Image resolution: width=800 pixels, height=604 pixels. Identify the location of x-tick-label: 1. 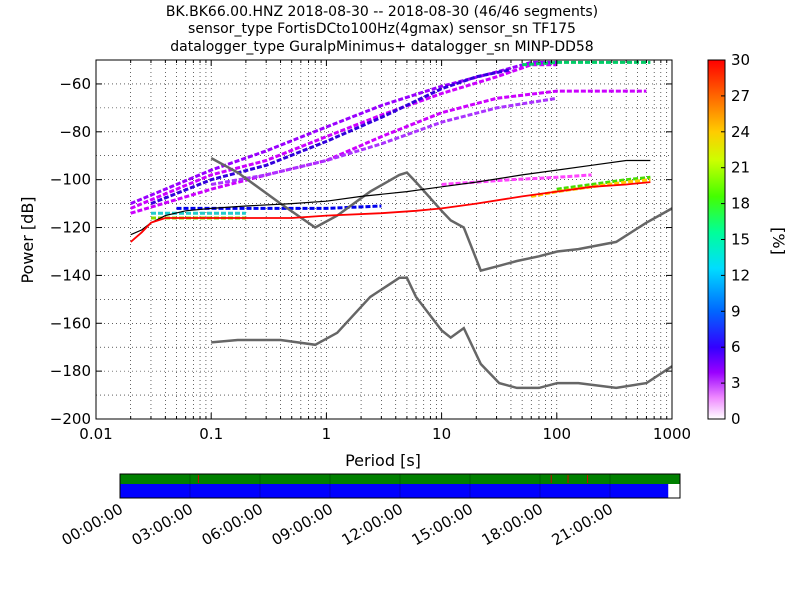
(327, 434).